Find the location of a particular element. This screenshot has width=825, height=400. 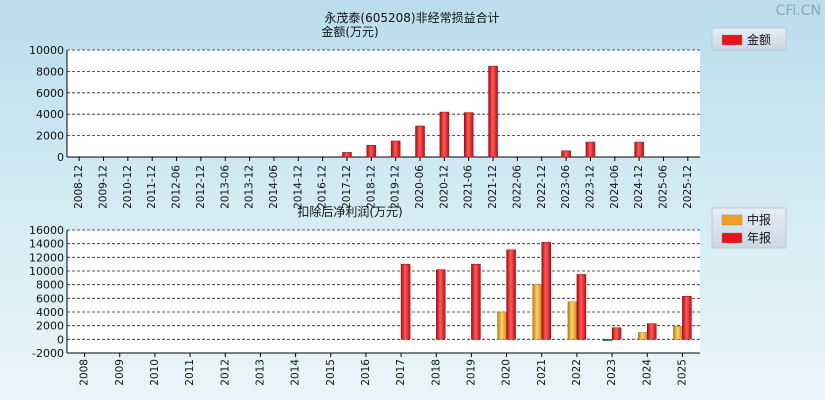

chart-1-xtick-label: 2025-06 is located at coordinates (663, 187).